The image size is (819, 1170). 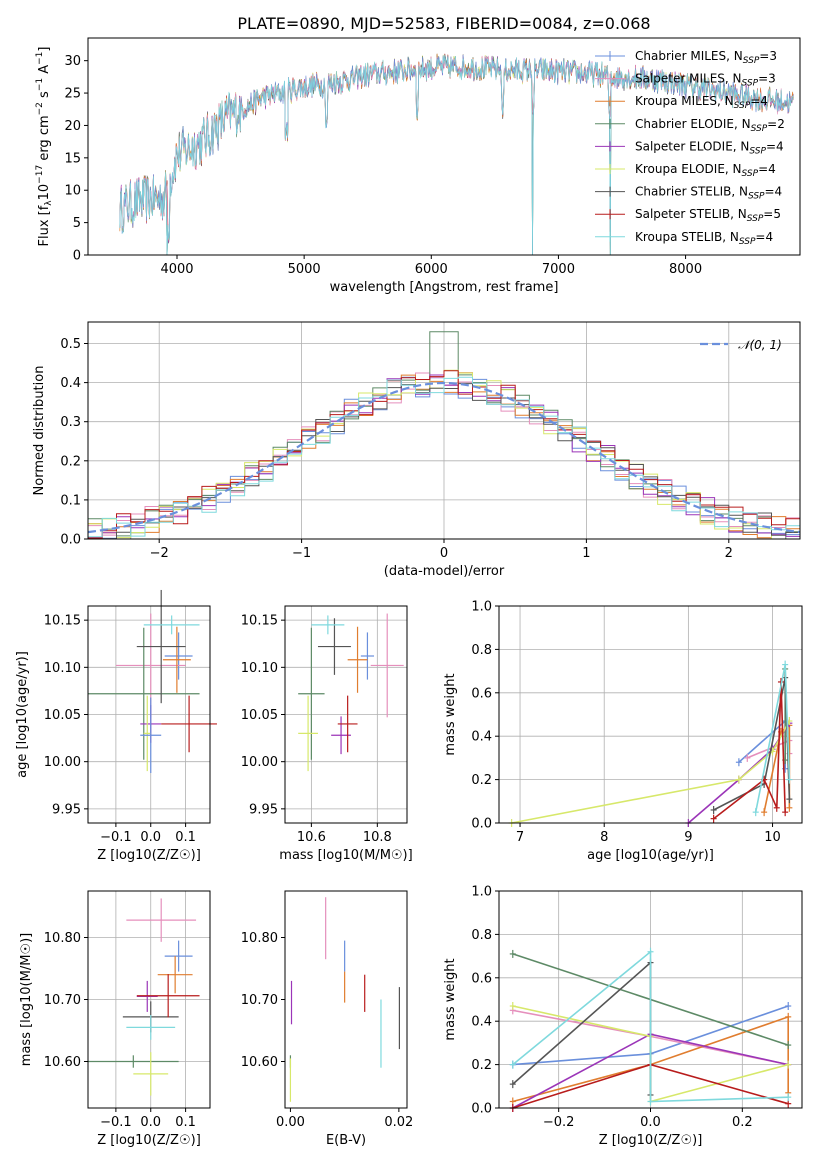 I want to click on normal-reference-curve, so click(x=444, y=457).